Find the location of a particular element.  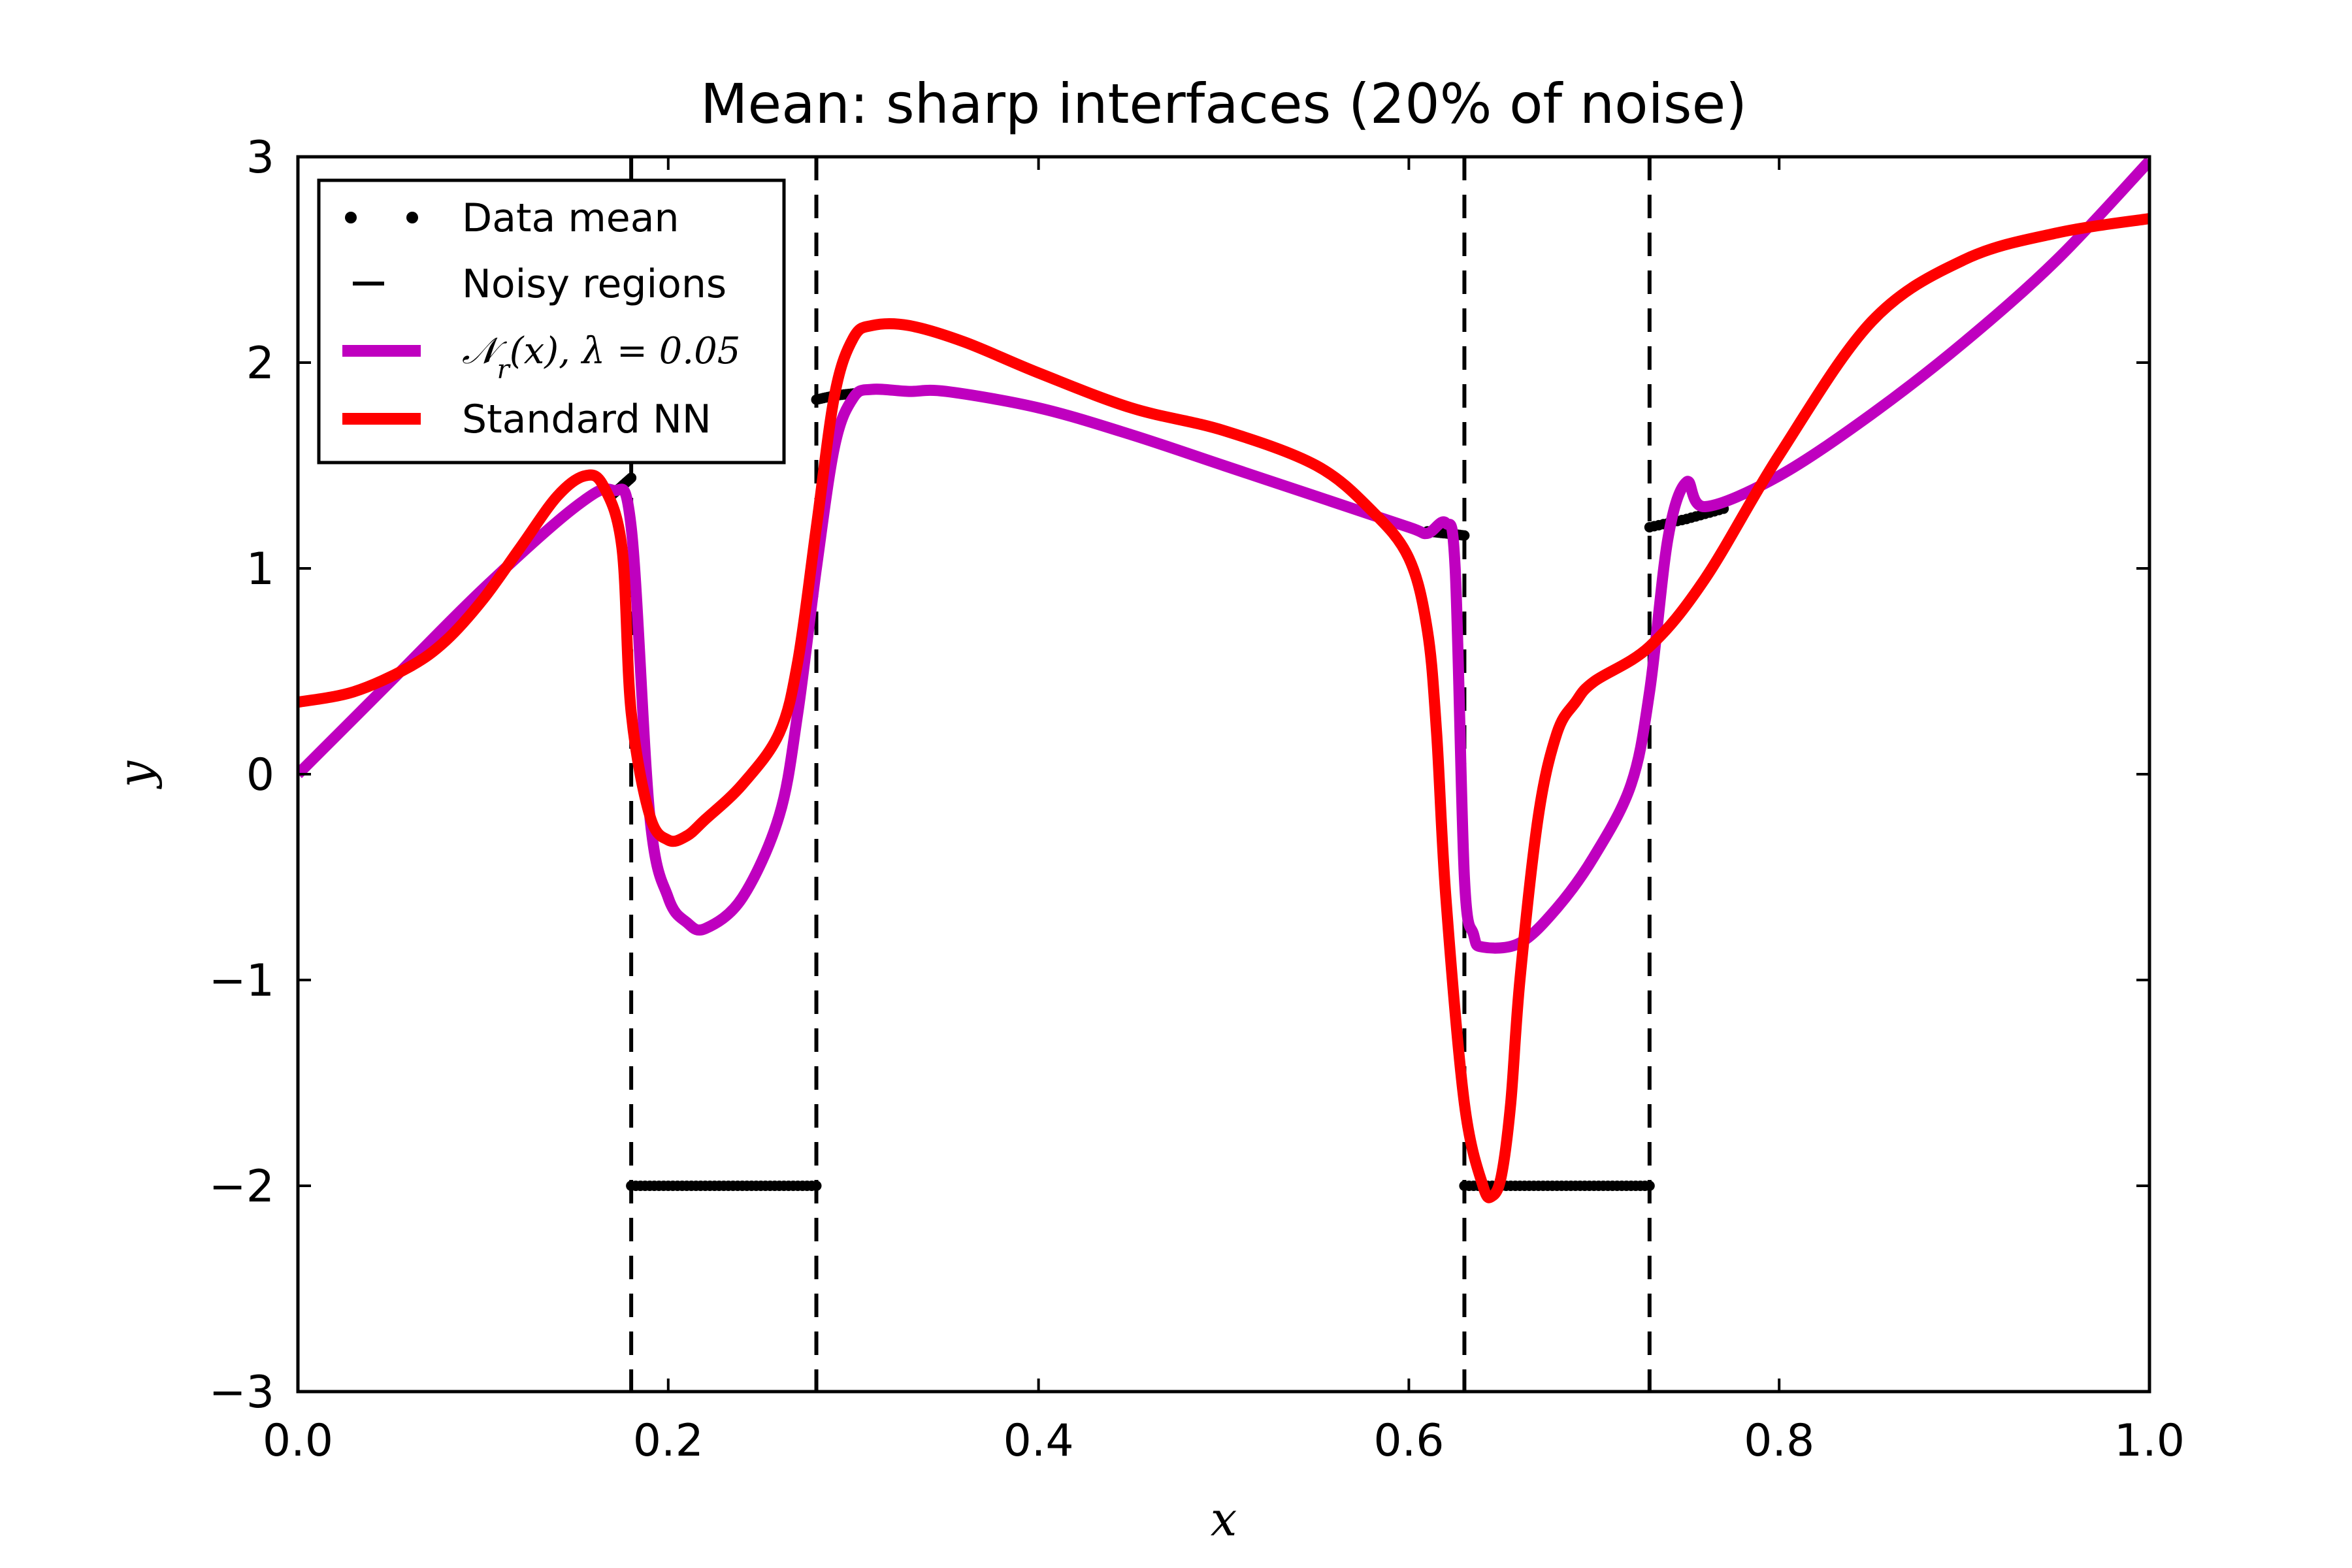

chart-title: Mean: sharp interfaces (20% of noise) is located at coordinates (1223, 104).